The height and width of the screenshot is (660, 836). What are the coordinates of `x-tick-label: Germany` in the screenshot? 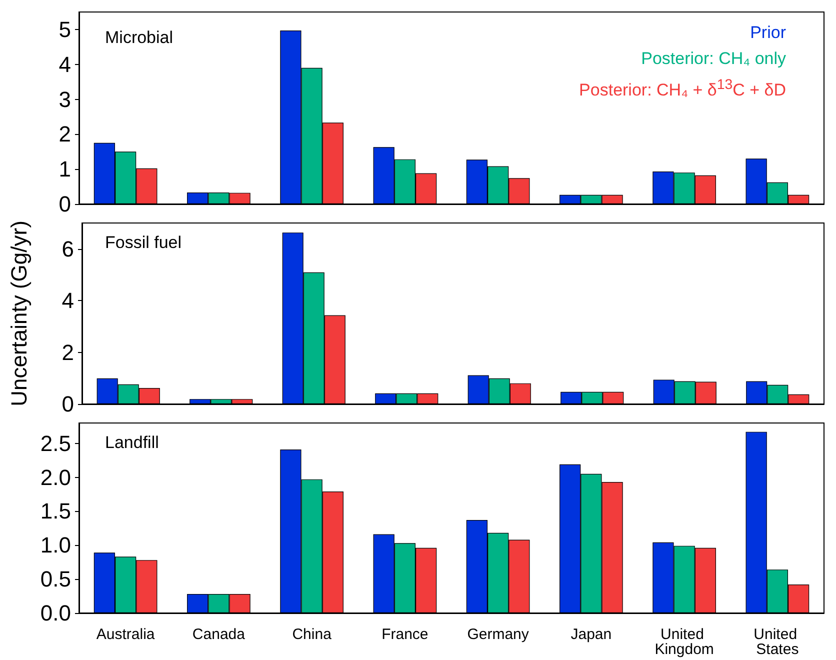 It's located at (498, 634).